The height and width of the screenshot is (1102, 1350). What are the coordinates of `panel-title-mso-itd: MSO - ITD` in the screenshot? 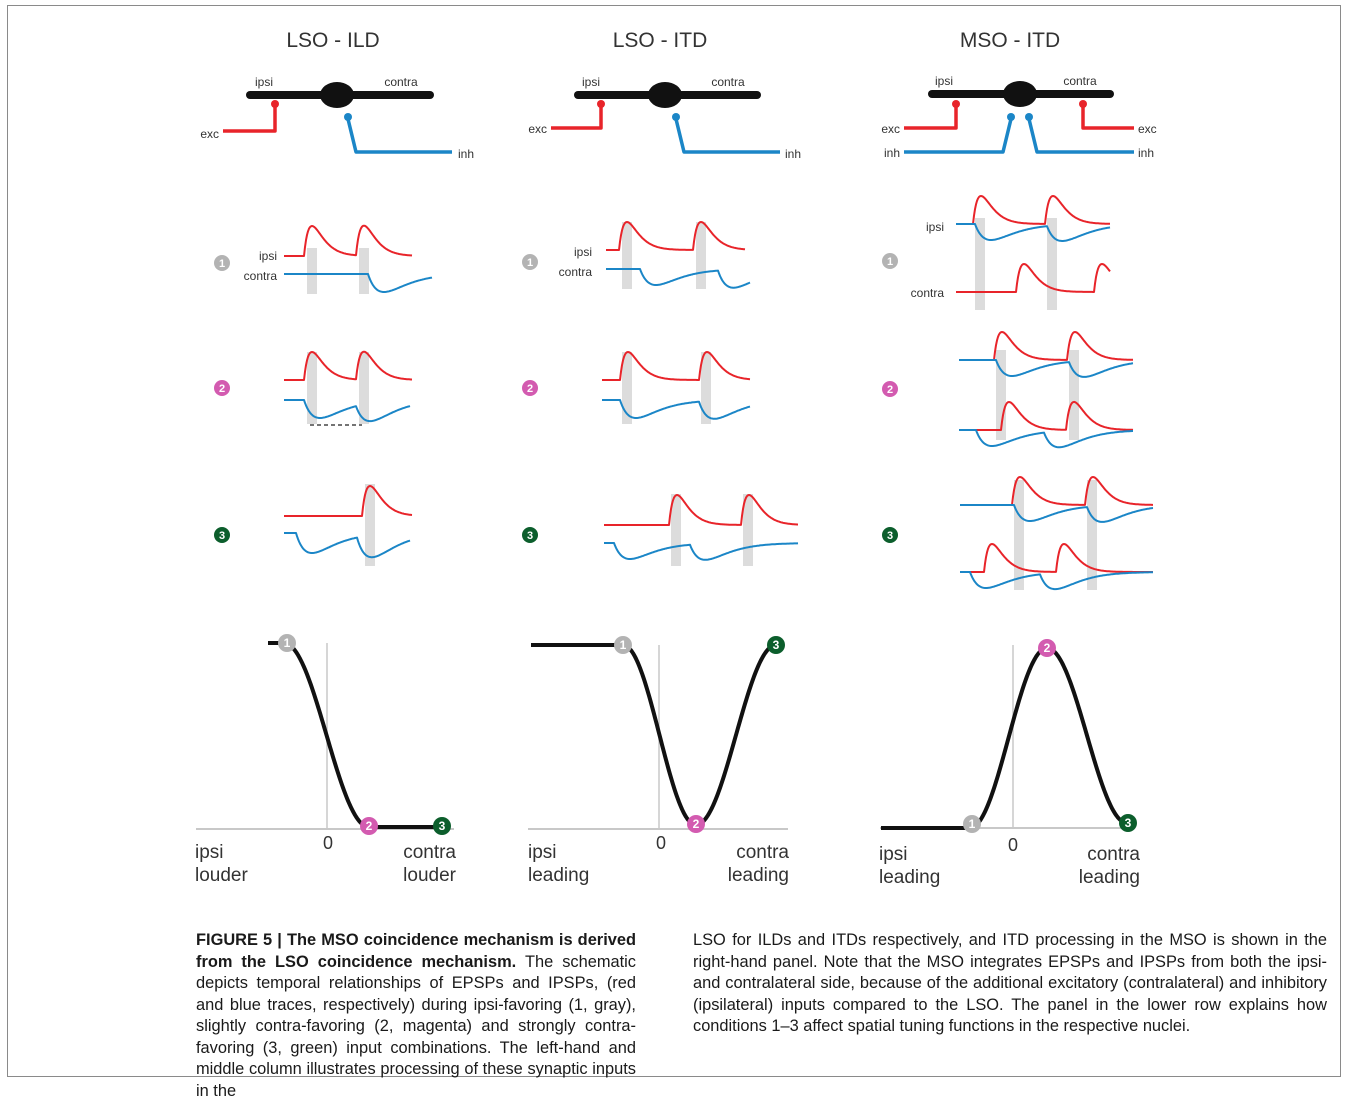 It's located at (1010, 40).